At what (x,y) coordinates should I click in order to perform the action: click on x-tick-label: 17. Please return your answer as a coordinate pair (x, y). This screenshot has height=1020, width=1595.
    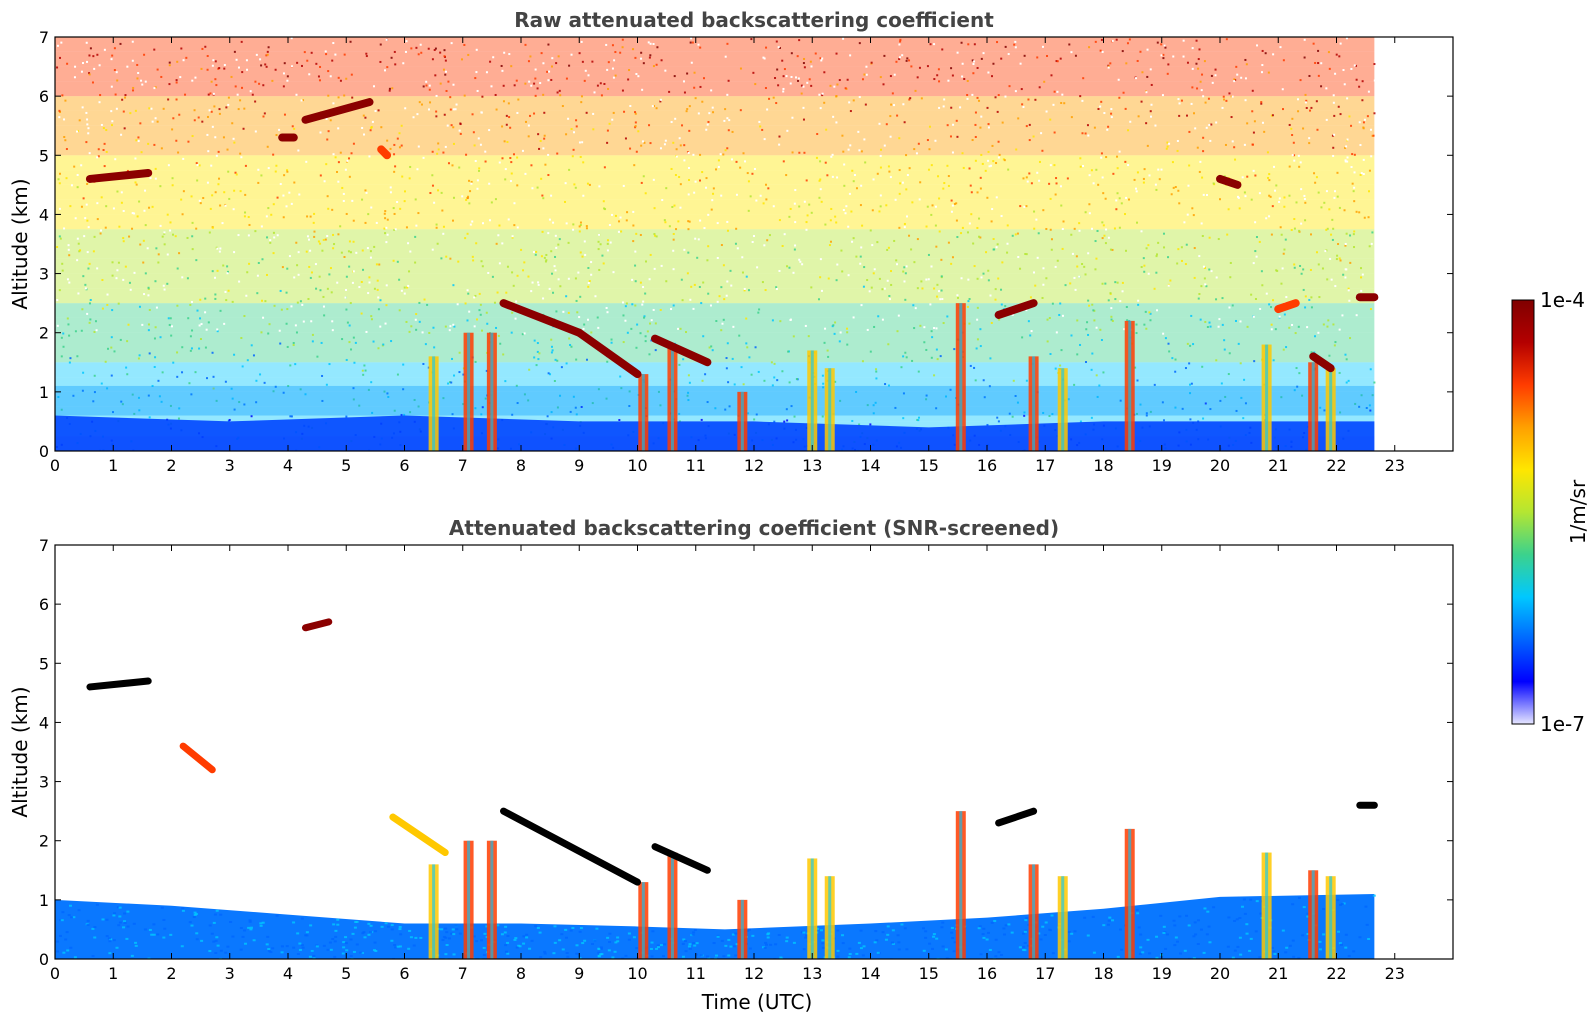
    Looking at the image, I should click on (1045, 465).